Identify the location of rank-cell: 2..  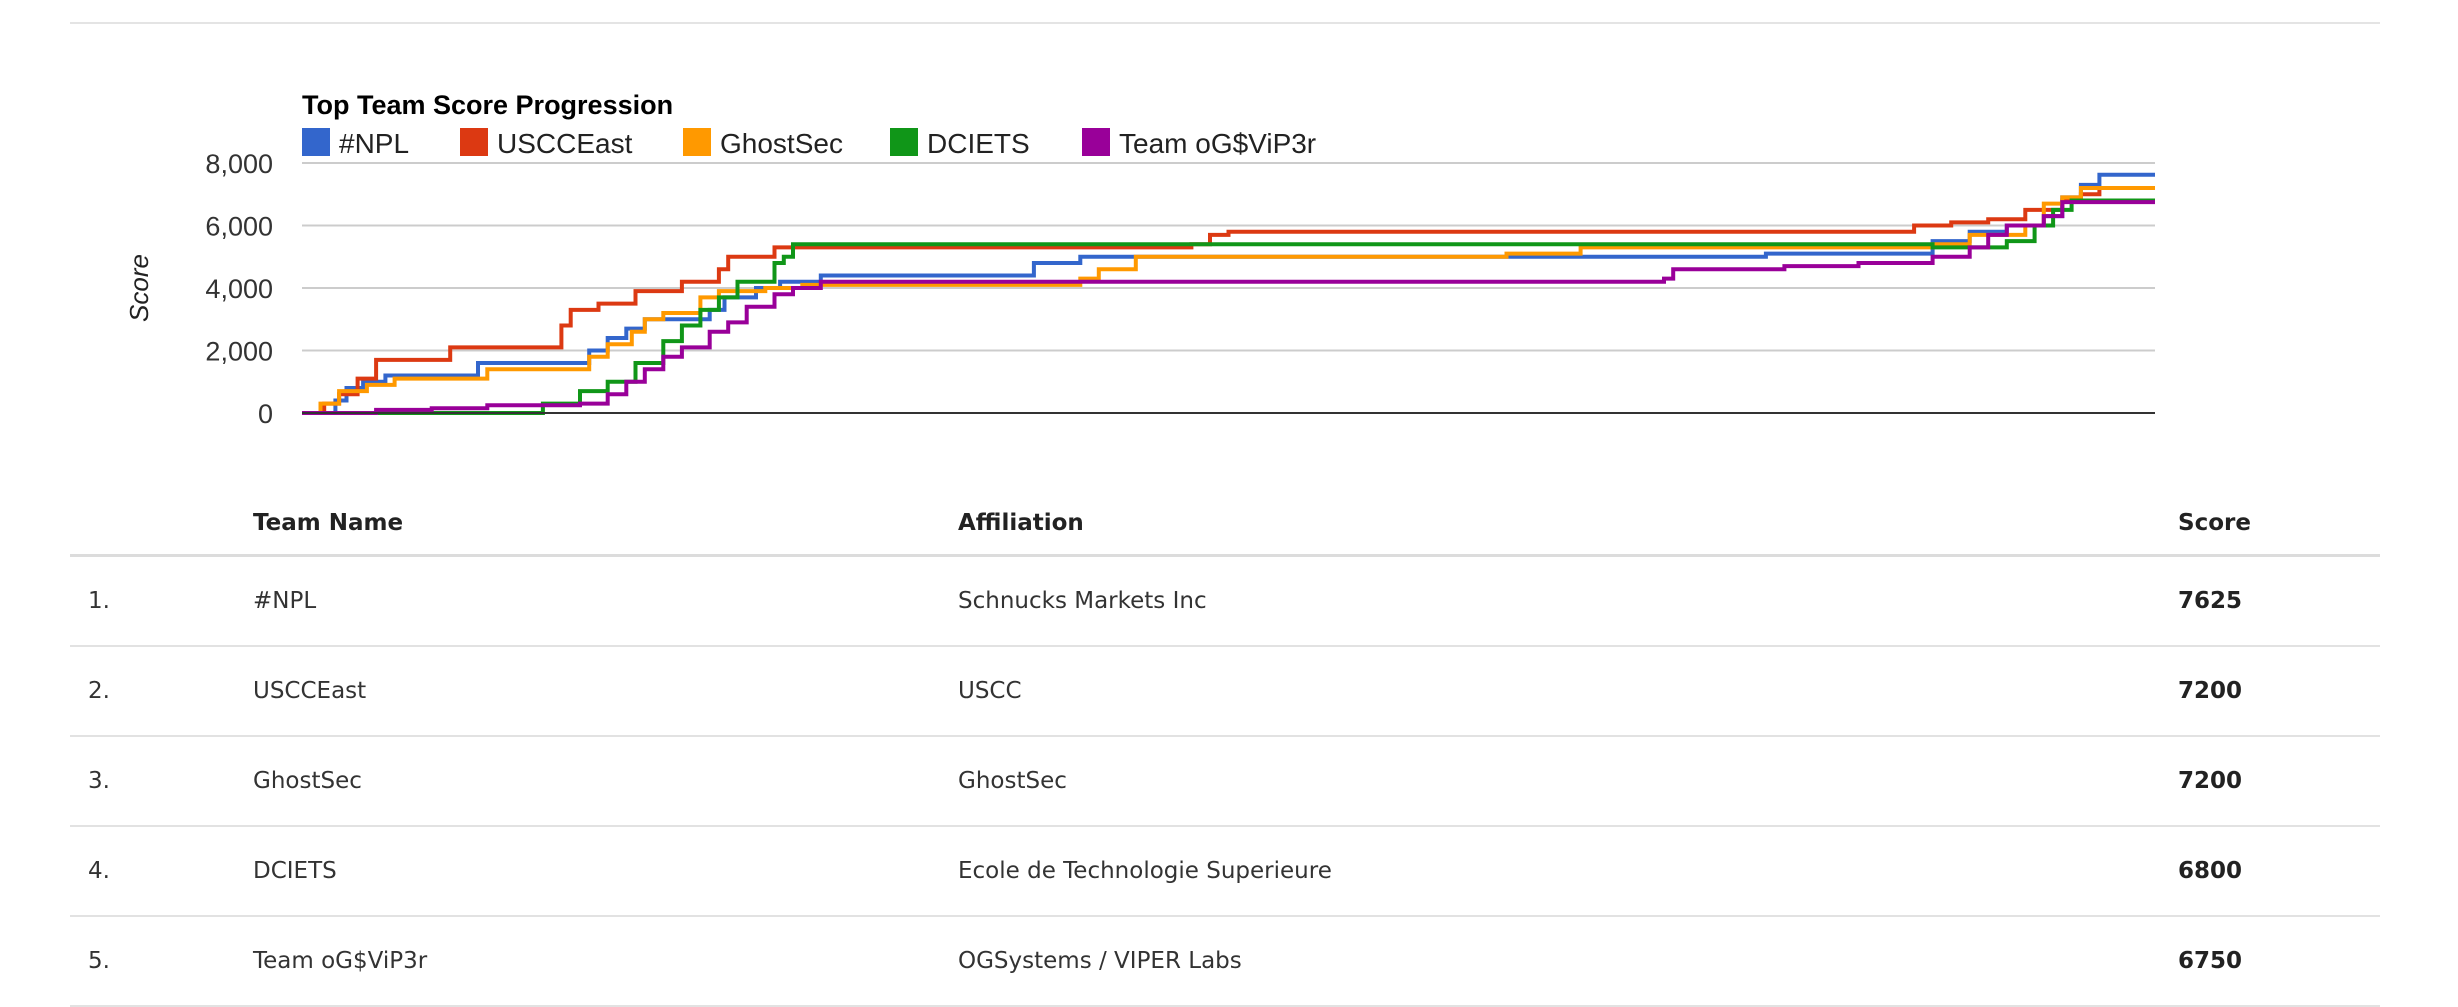
(161, 691).